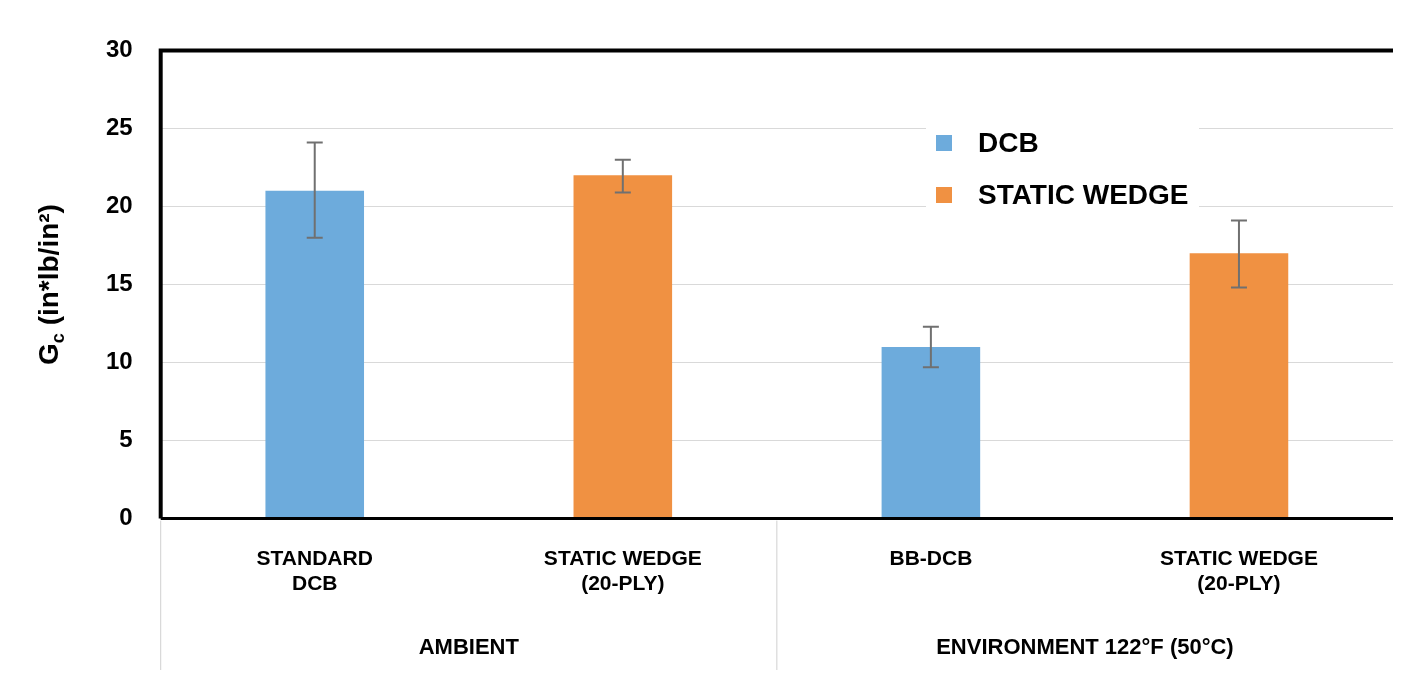 The width and height of the screenshot is (1401, 678). Describe the element at coordinates (1008, 143) in the screenshot. I see `legend-label: DCB` at that location.